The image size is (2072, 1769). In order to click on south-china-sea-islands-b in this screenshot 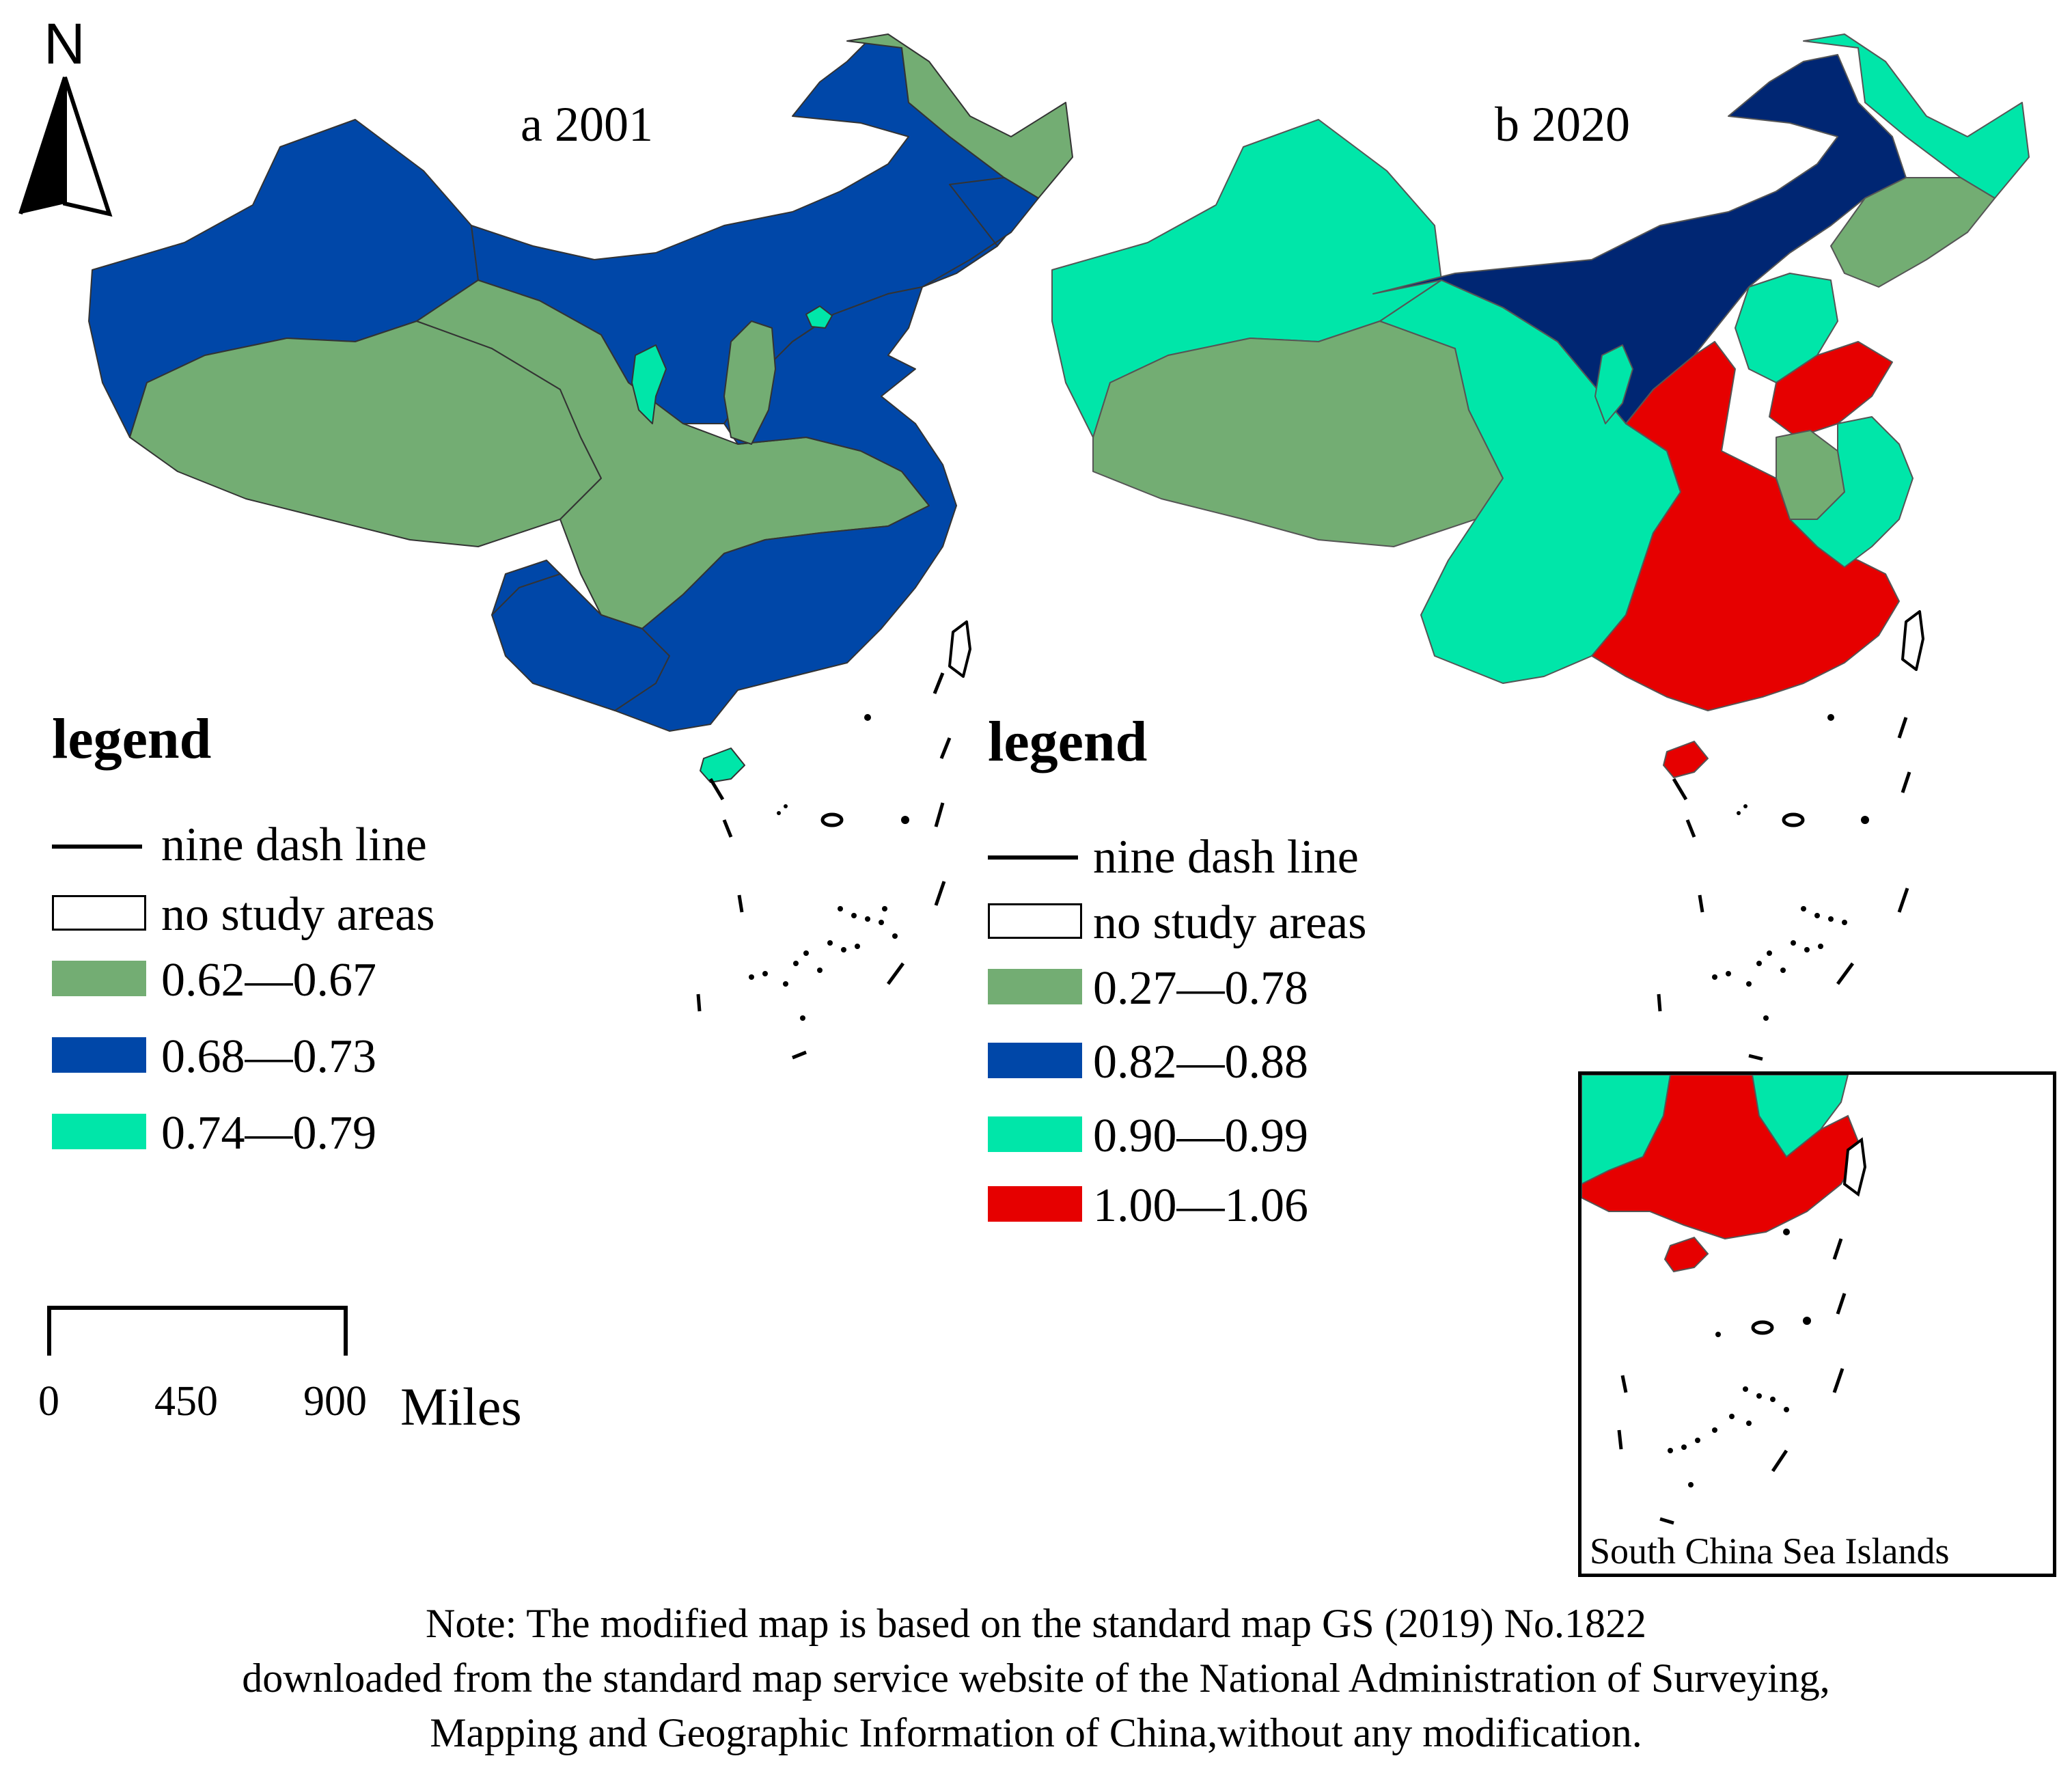, I will do `click(1790, 868)`.